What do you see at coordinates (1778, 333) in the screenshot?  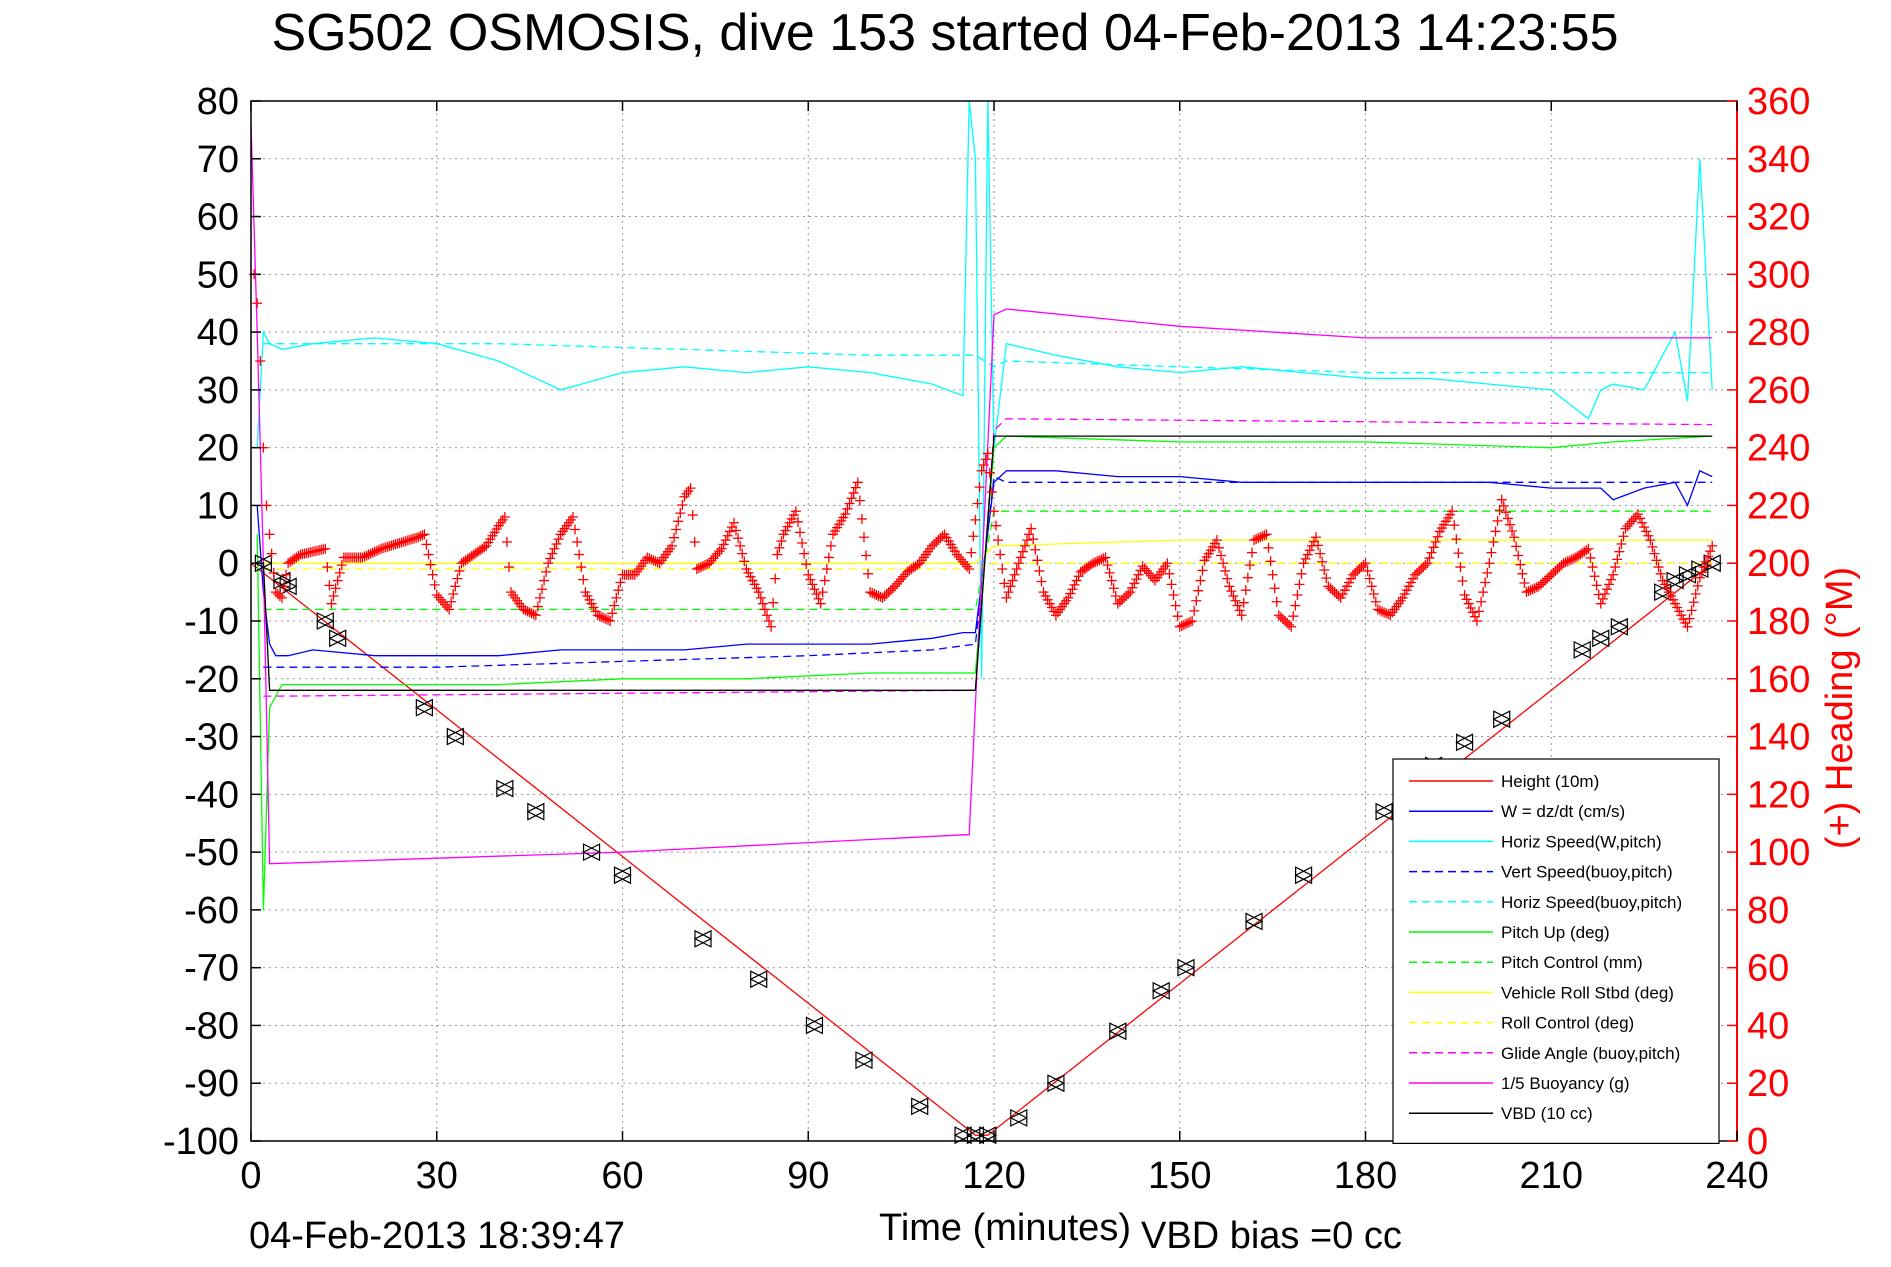 I see `y2-tick-label: 280` at bounding box center [1778, 333].